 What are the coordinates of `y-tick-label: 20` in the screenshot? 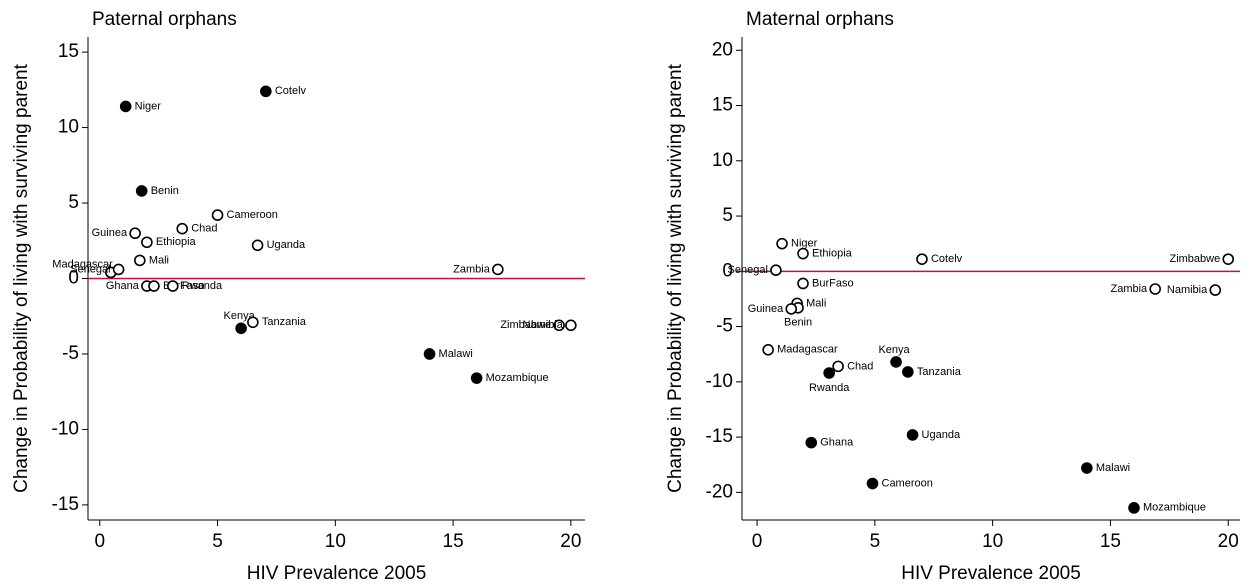 It's located at (722, 49).